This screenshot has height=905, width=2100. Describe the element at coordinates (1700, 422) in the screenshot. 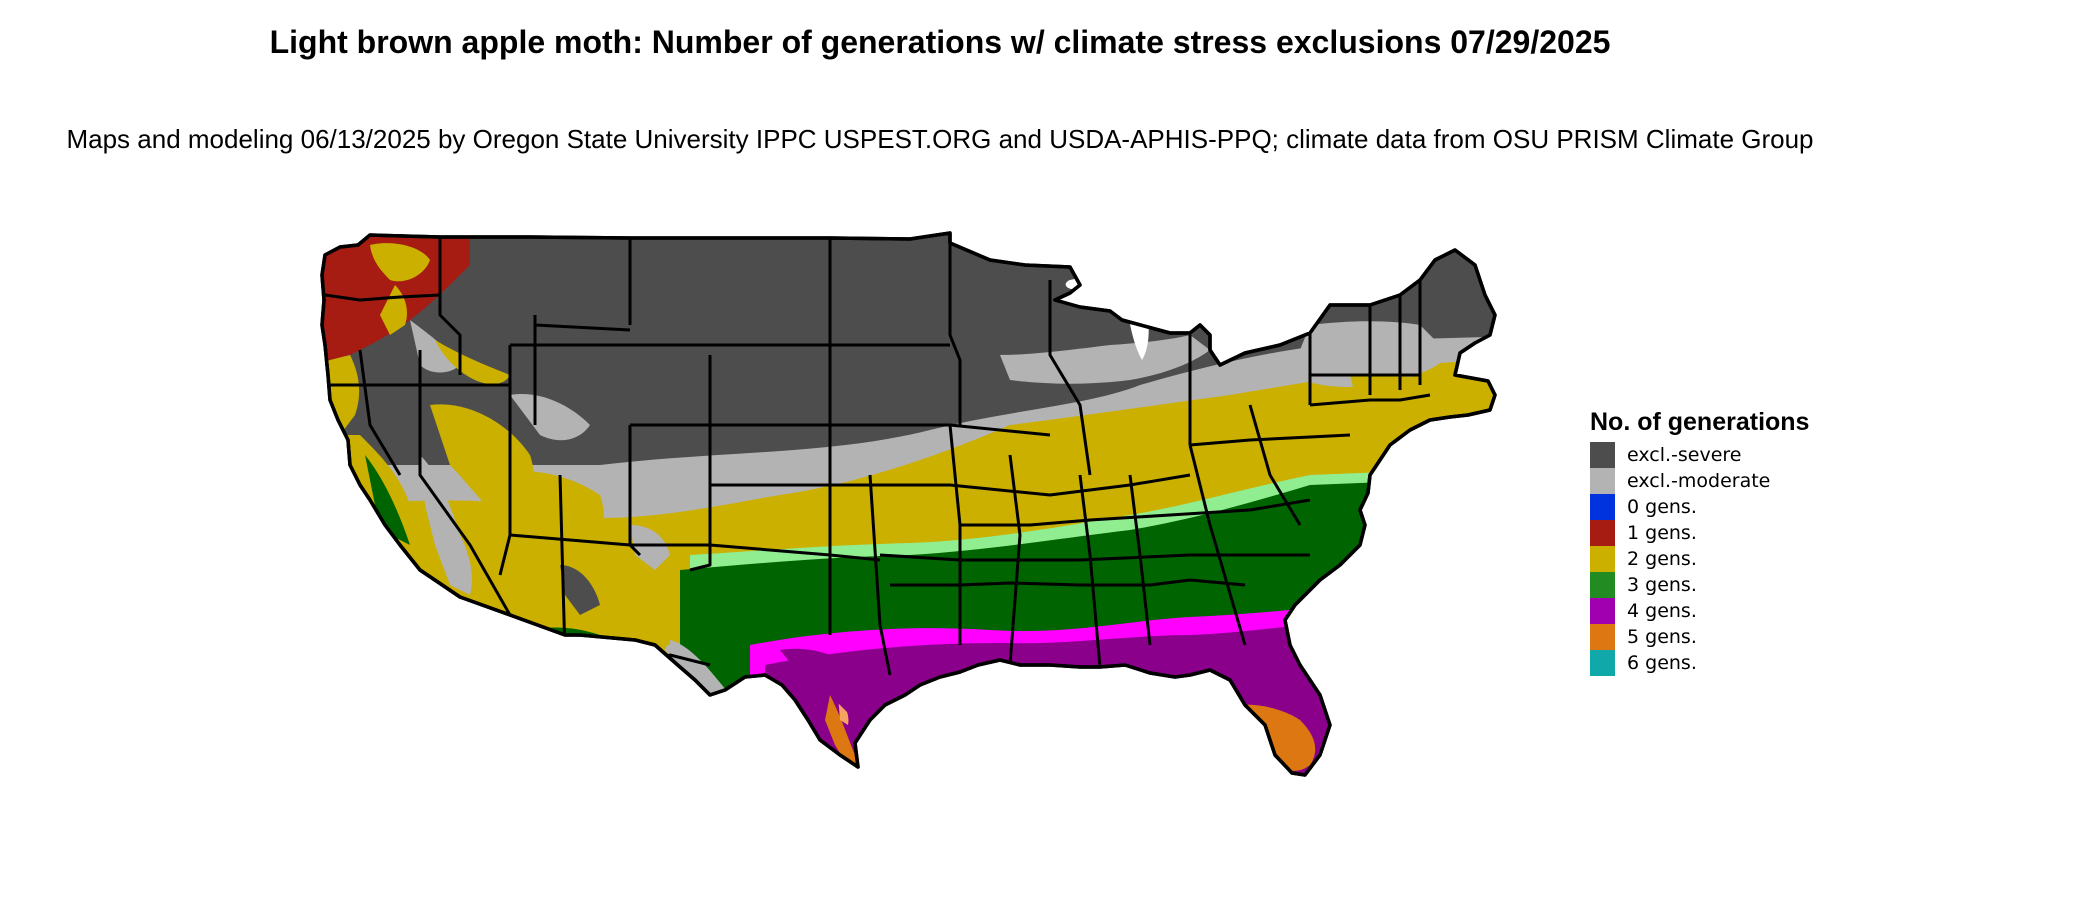

I see `legend-title: No. of generations` at that location.